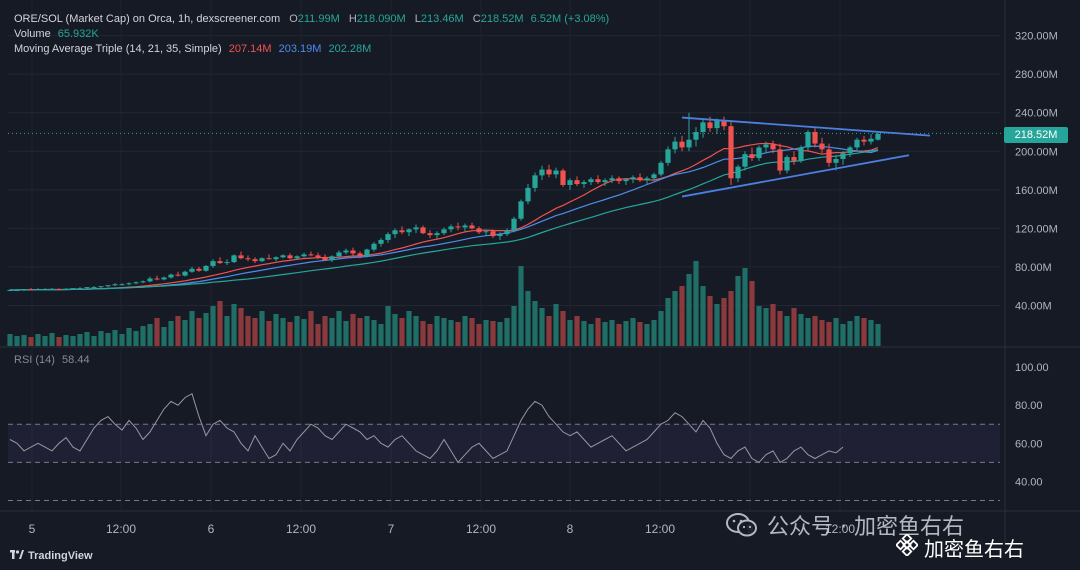  Describe the element at coordinates (1036, 152) in the screenshot. I see `price-tick-label: 200.00M` at that location.